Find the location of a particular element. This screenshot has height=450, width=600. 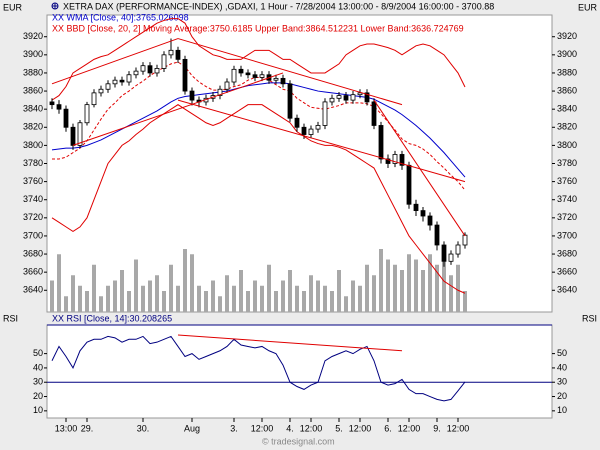

wma-line is located at coordinates (258, 130).